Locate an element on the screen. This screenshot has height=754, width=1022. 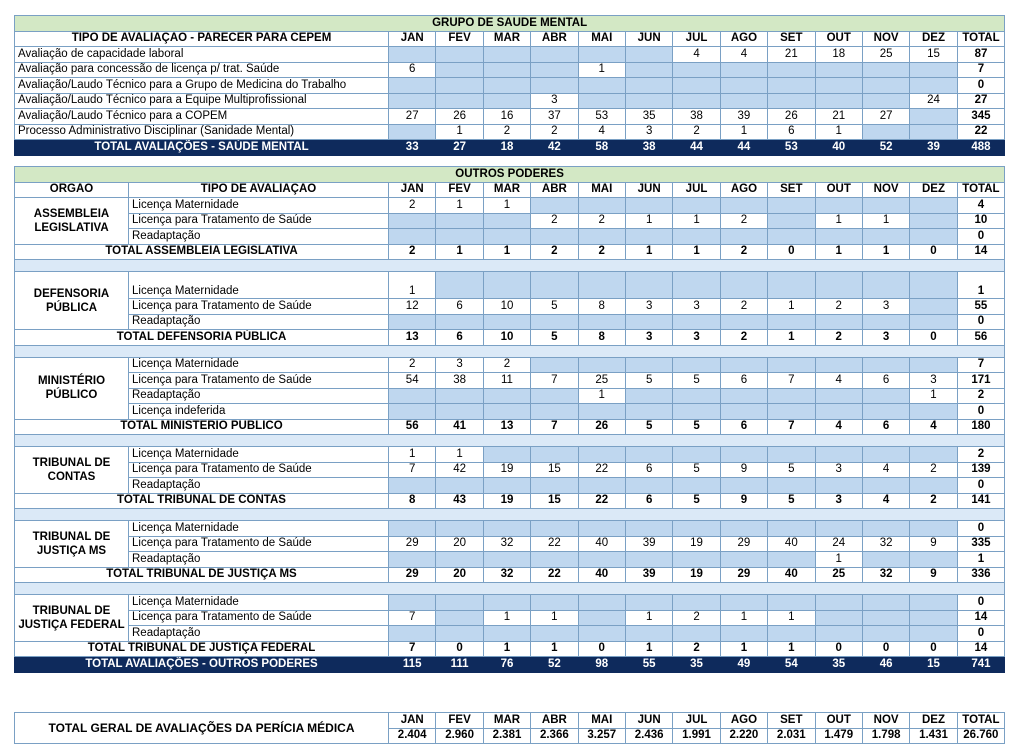
value-cell: 53 is located at coordinates (601, 116).